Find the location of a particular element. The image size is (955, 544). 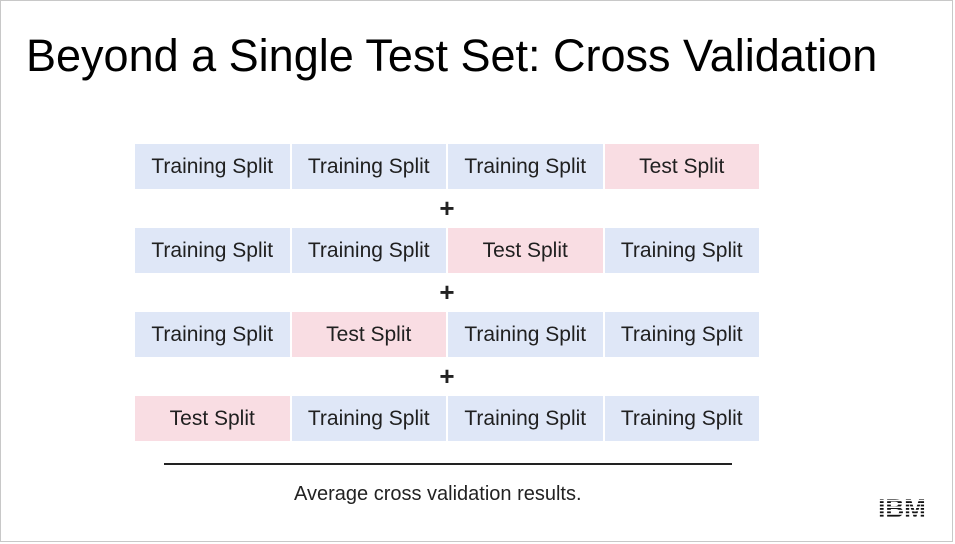

ibm-logo-text: IBM is located at coordinates (902, 507).